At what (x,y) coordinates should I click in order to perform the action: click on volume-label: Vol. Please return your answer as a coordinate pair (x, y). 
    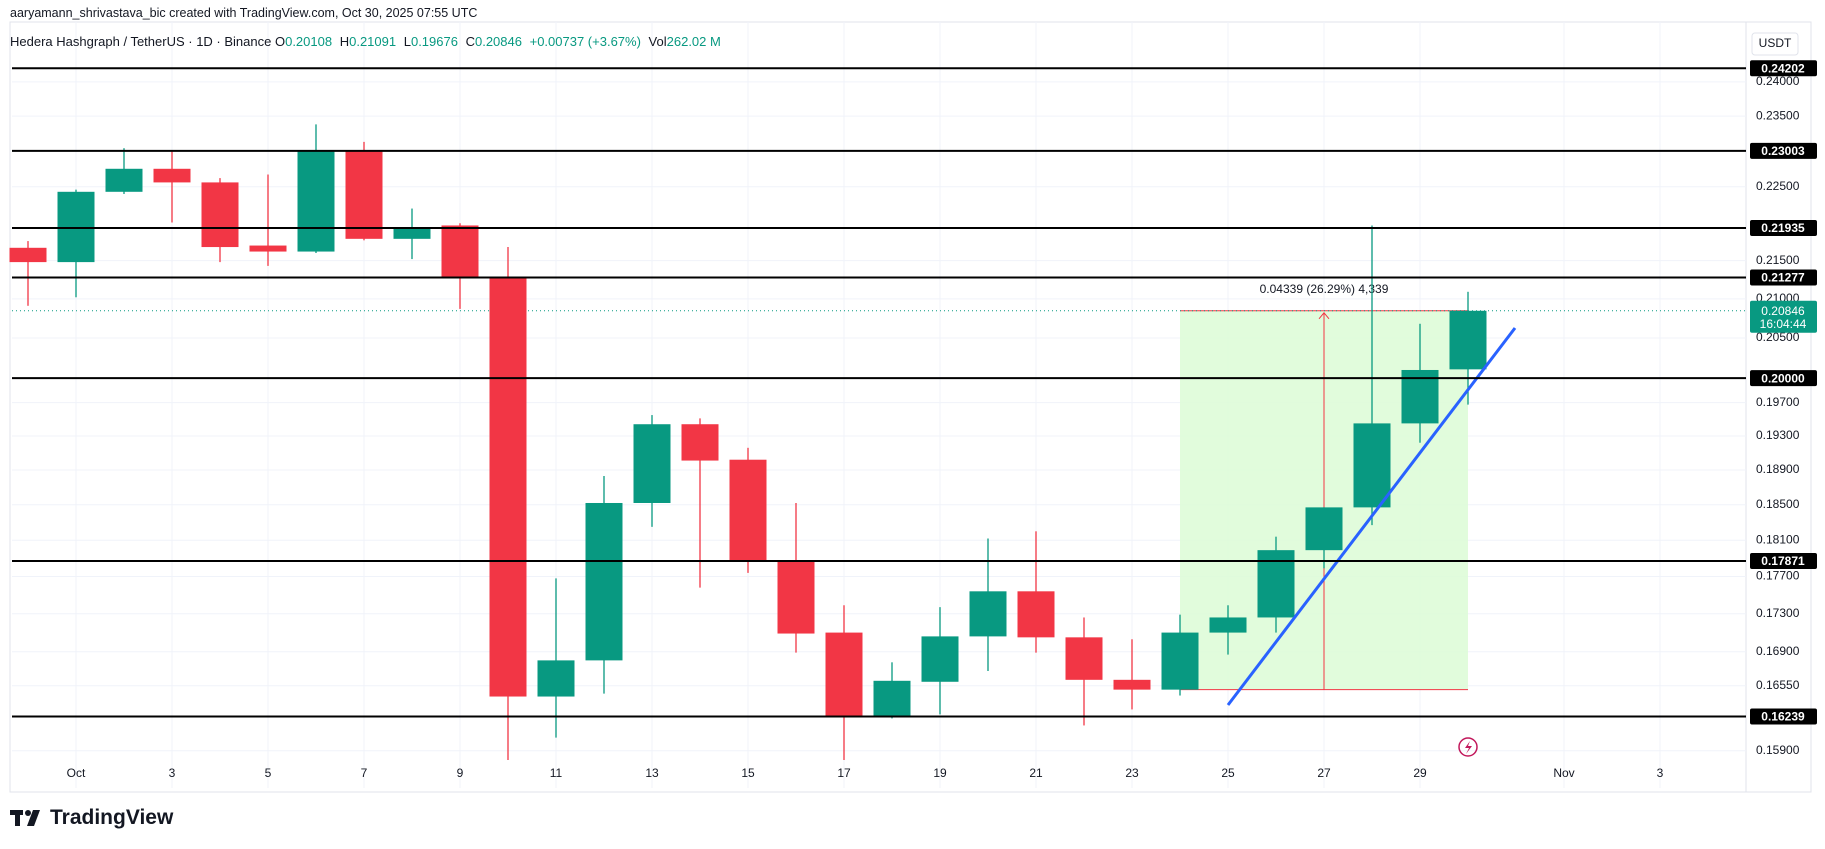
    Looking at the image, I should click on (657, 41).